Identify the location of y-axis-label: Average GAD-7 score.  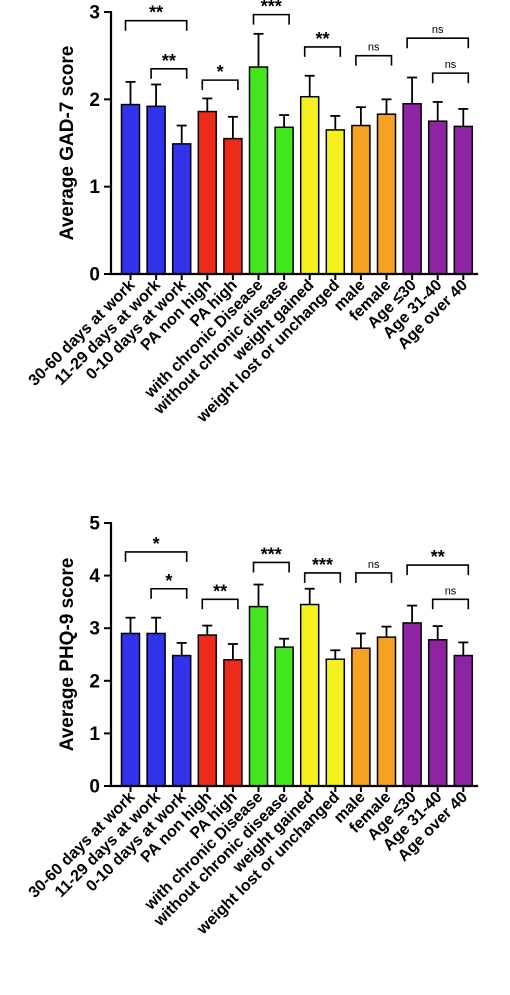
(67, 143).